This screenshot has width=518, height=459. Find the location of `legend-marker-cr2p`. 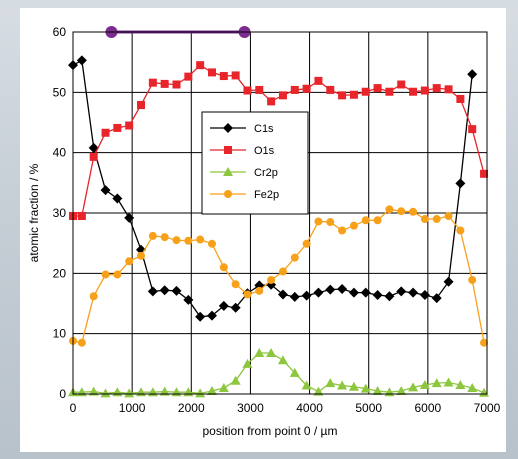

legend-marker-cr2p is located at coordinates (228, 171).